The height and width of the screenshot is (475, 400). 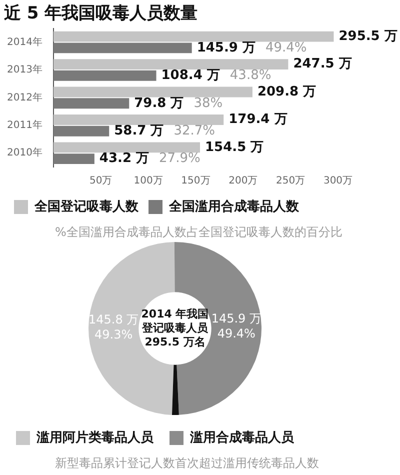 What do you see at coordinates (148, 181) in the screenshot?
I see `x-tick-label: 100万` at bounding box center [148, 181].